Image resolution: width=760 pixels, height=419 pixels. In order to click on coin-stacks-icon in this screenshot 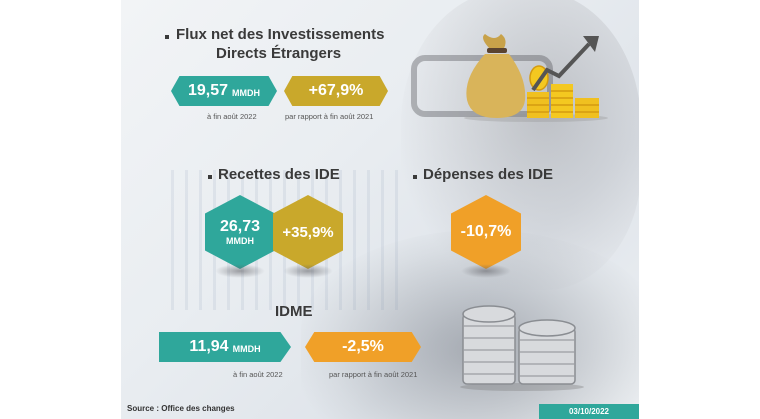, I will do `click(522, 342)`.